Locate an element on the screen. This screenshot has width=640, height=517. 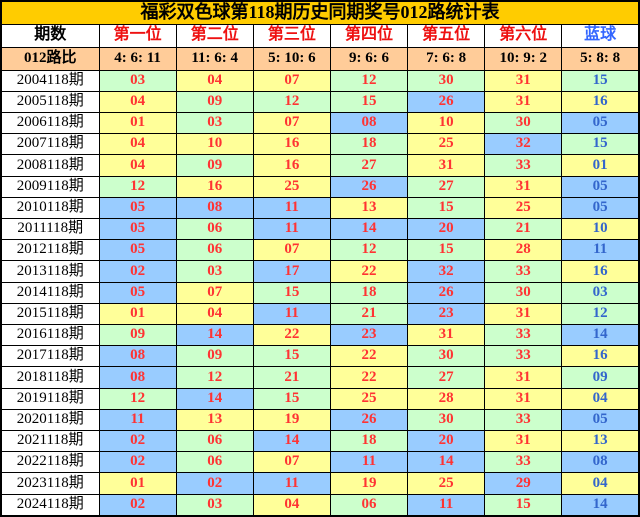
period-cell: 2014118期 is located at coordinates (50, 292).